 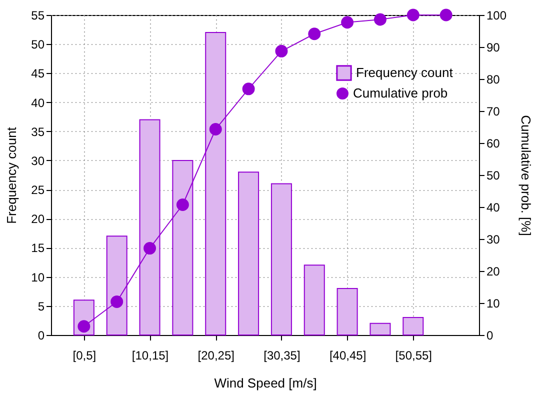 What do you see at coordinates (493, 47) in the screenshot?
I see `y2-tick-label: 90` at bounding box center [493, 47].